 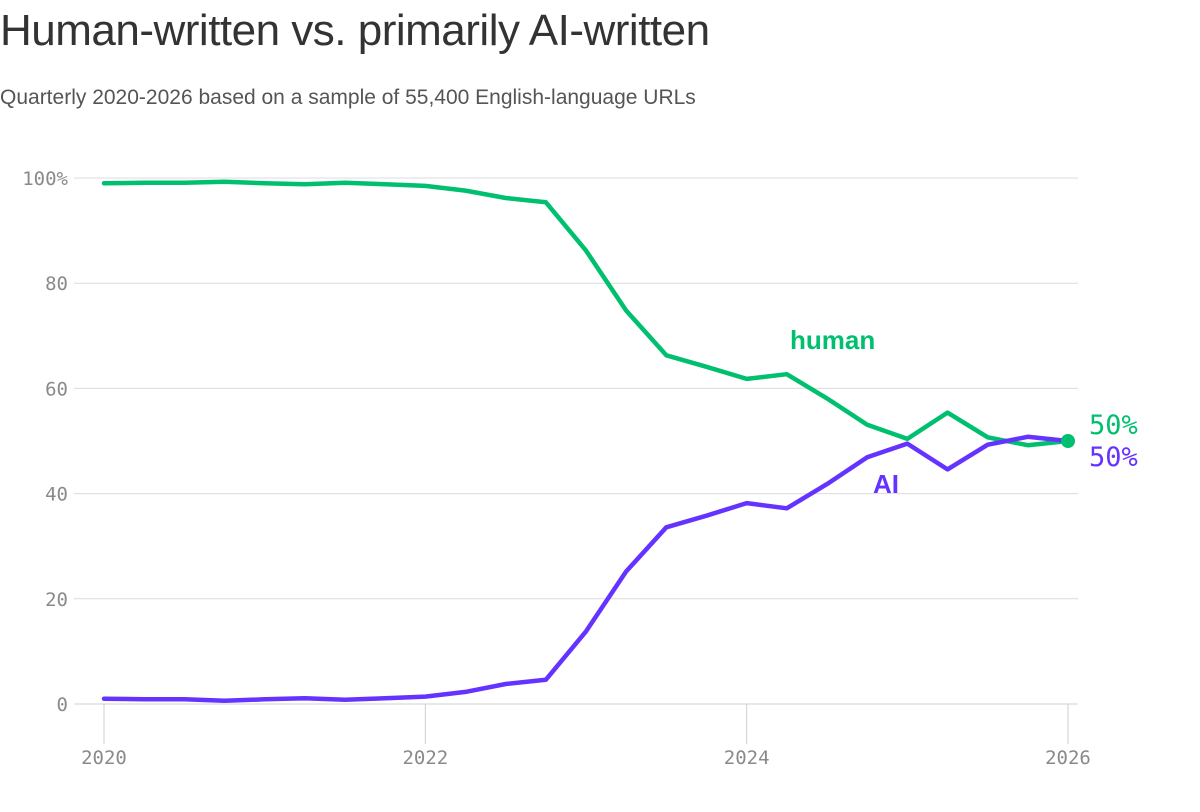 I want to click on x-axis: 2020 2022 2024 2026, so click(x=586, y=736).